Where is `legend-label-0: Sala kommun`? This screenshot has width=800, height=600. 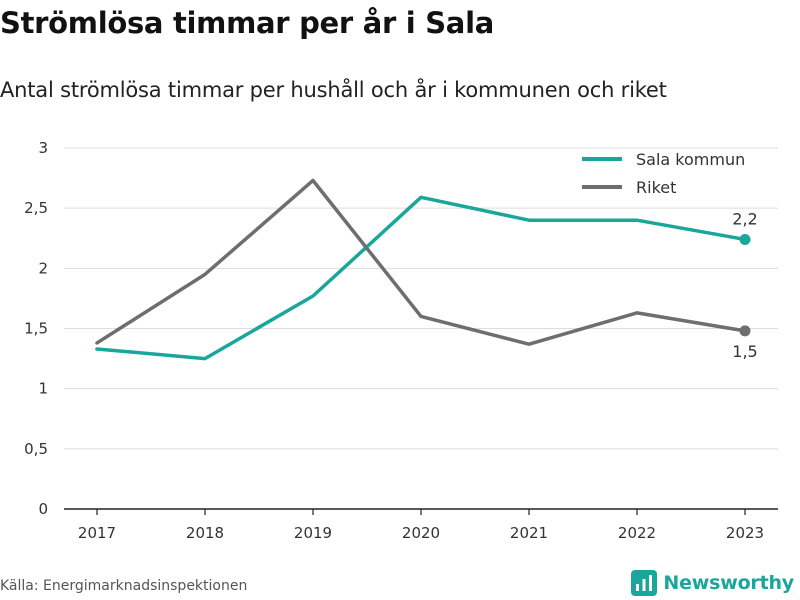
legend-label-0: Sala kommun is located at coordinates (690, 159).